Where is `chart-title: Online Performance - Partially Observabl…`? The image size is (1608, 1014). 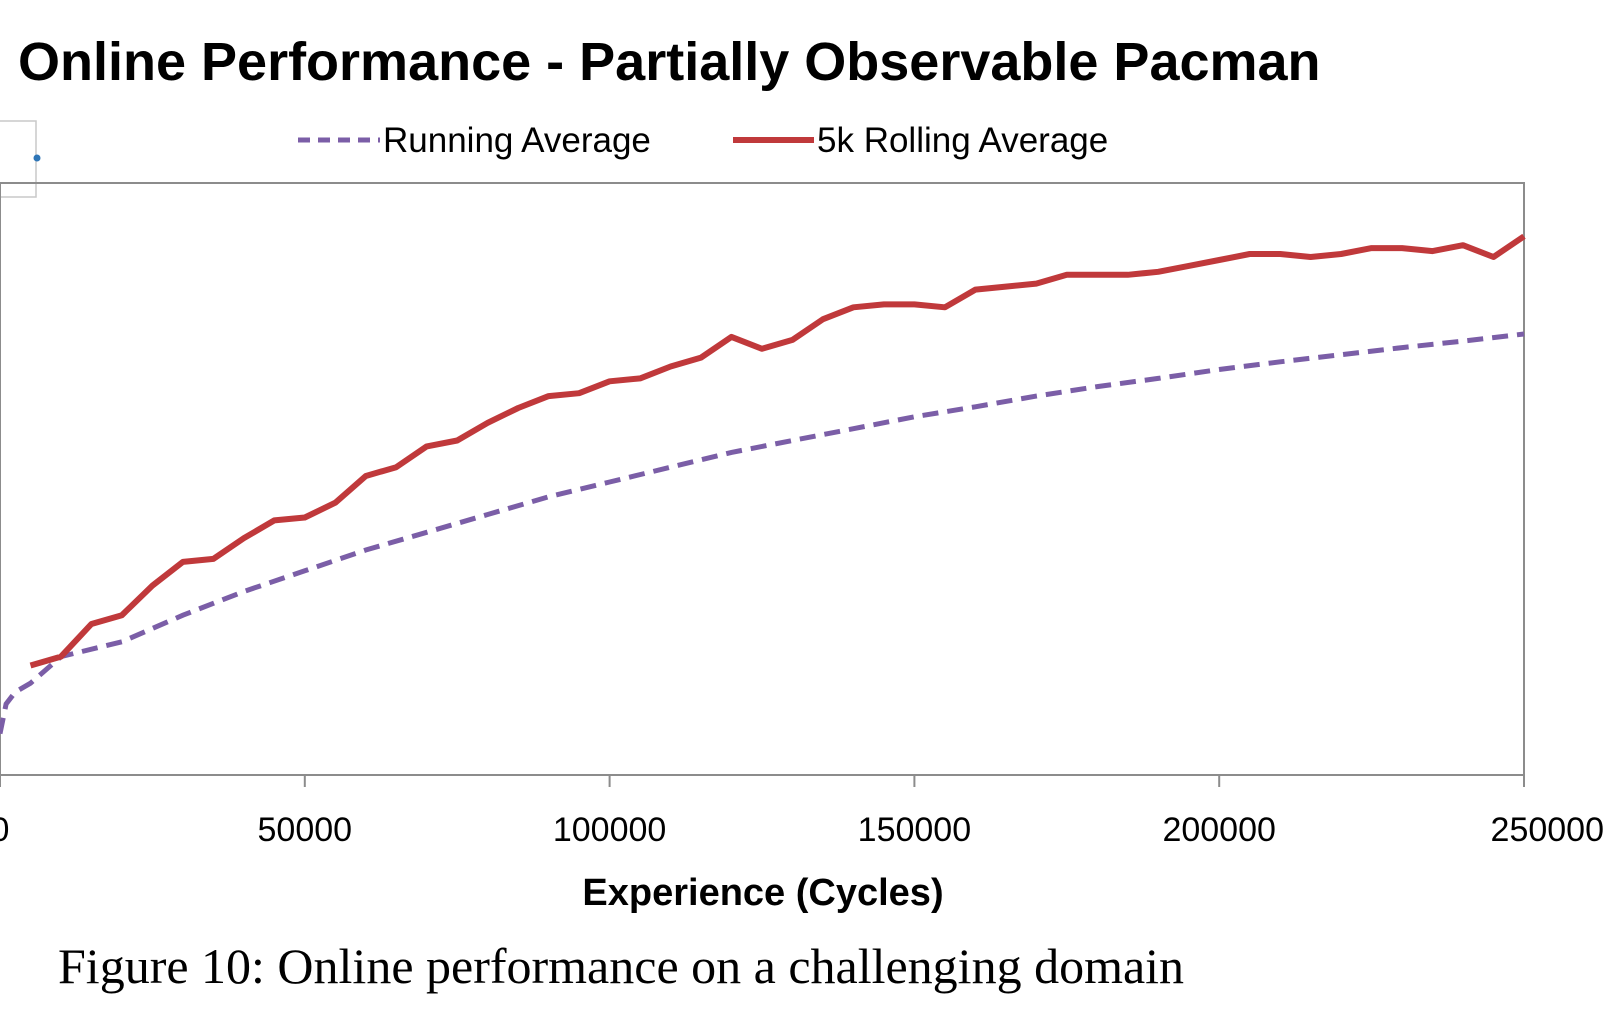 chart-title: Online Performance - Partially Observabl… is located at coordinates (669, 62).